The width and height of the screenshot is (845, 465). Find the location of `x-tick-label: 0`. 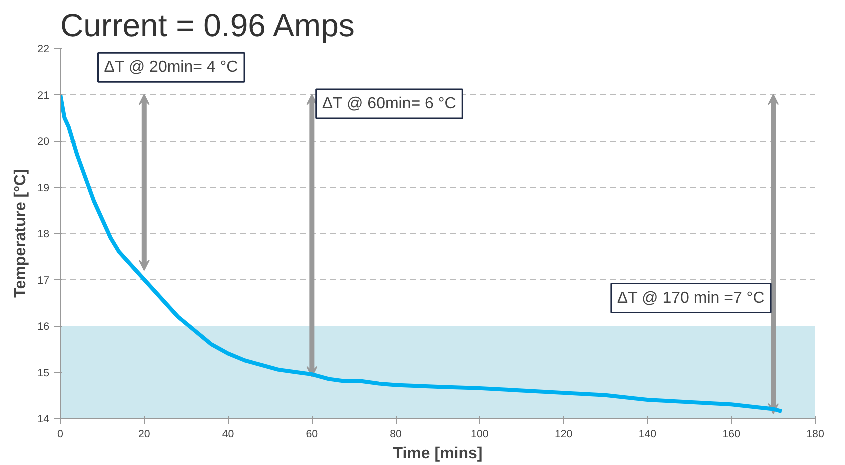

x-tick-label: 0 is located at coordinates (61, 434).